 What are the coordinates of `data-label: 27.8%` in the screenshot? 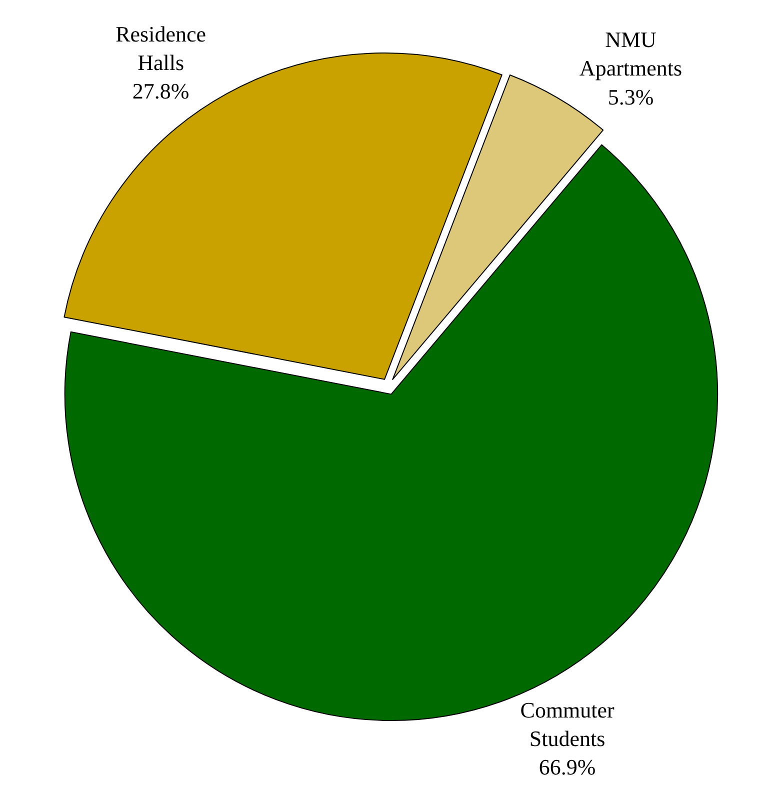 It's located at (161, 91).